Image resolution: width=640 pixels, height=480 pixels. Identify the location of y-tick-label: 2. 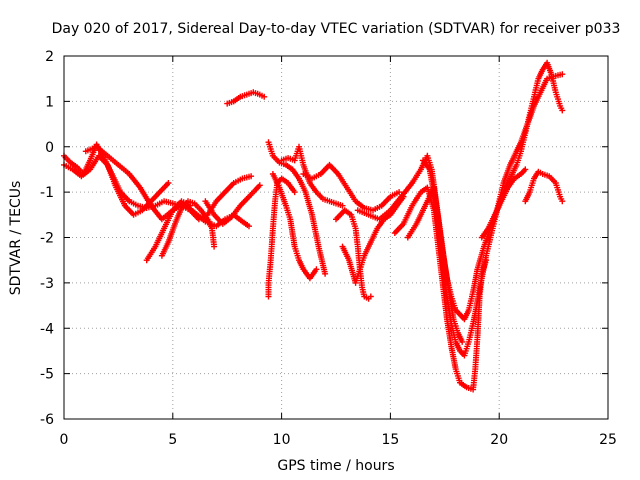
(49, 57).